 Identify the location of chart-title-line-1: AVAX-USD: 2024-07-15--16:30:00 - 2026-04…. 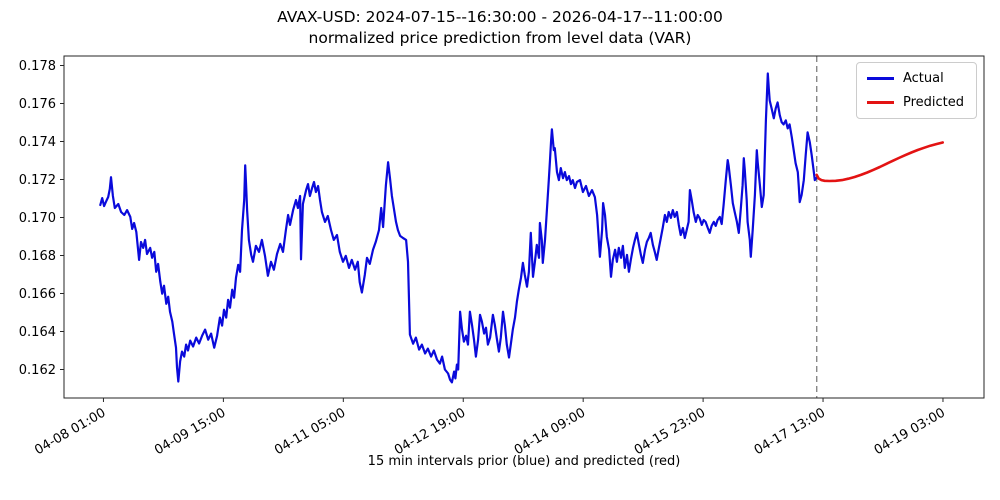
(500, 17).